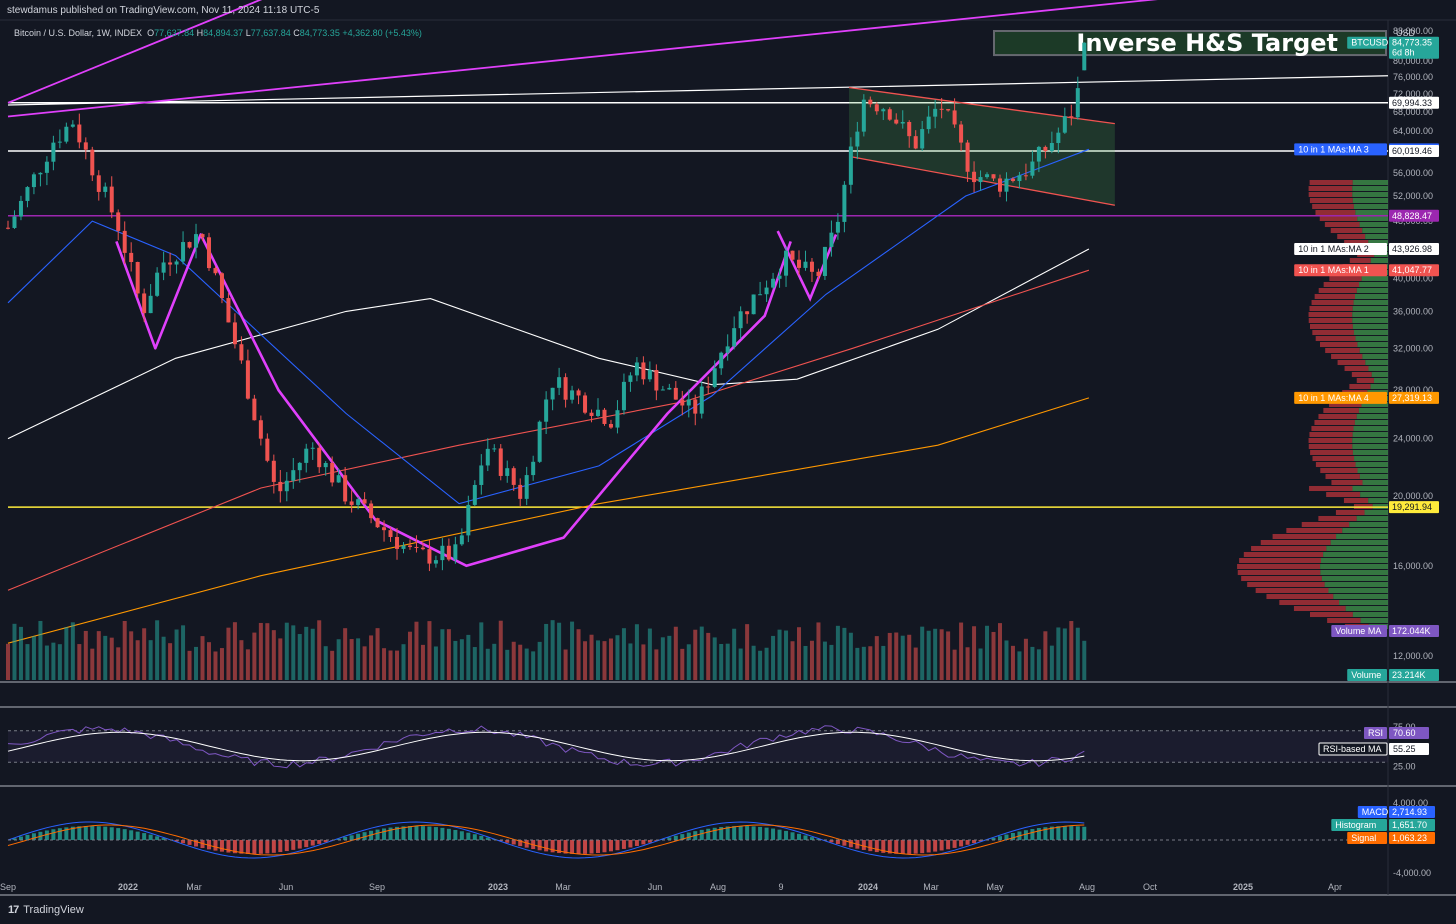 The width and height of the screenshot is (1456, 924). Describe the element at coordinates (128, 887) in the screenshot. I see `time-axis-tick: 2022` at that location.